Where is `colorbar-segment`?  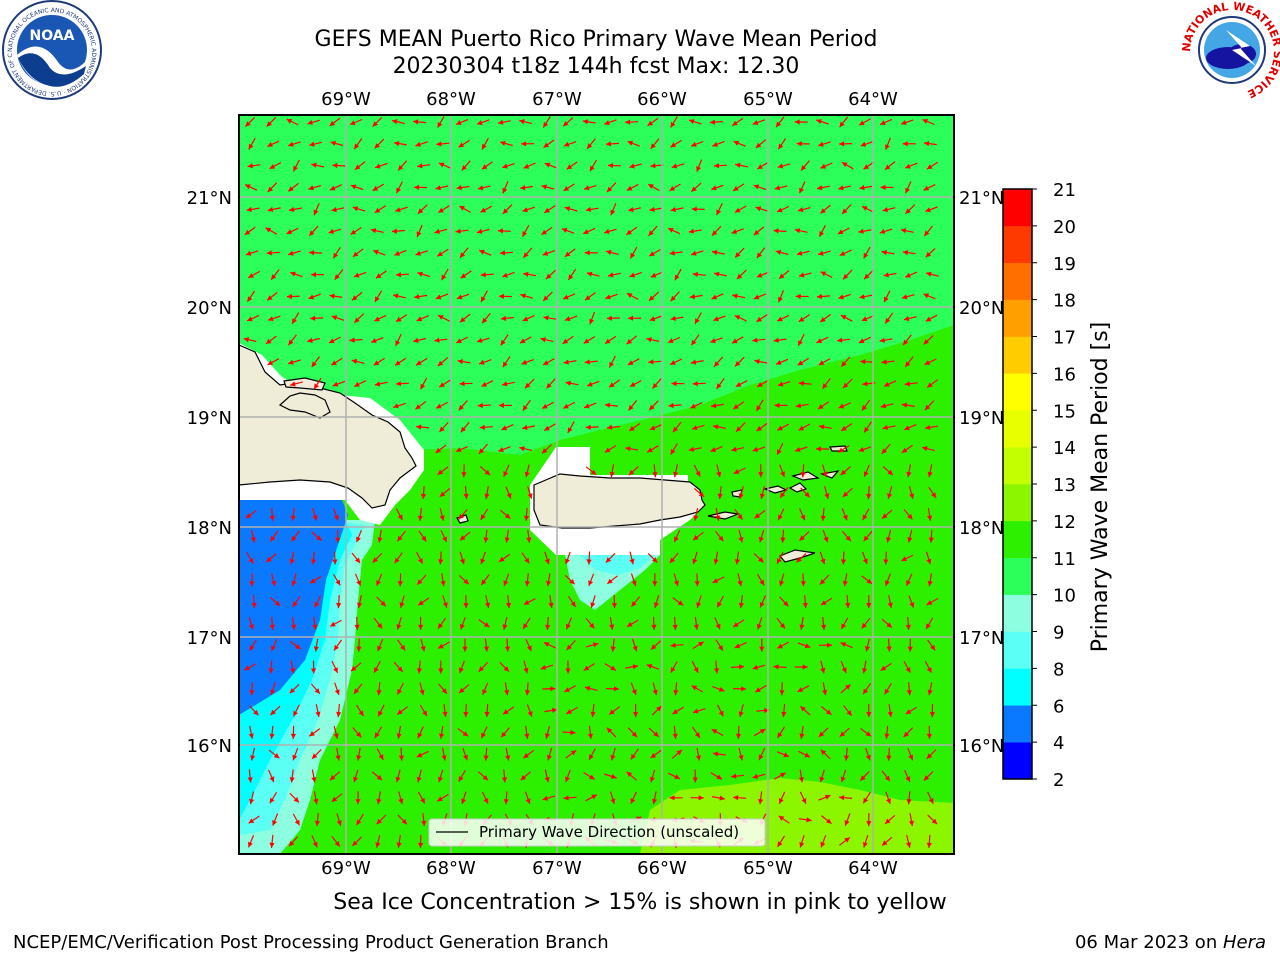
colorbar-segment is located at coordinates (1017, 576).